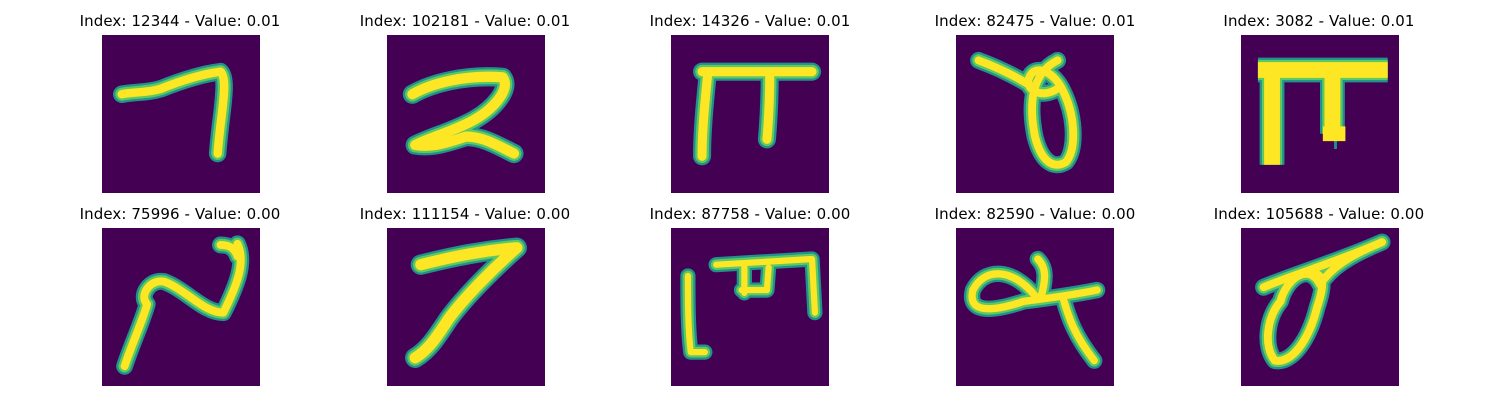  I want to click on panel-title: Index: 102181 - Value: 0.01, so click(465, 21).